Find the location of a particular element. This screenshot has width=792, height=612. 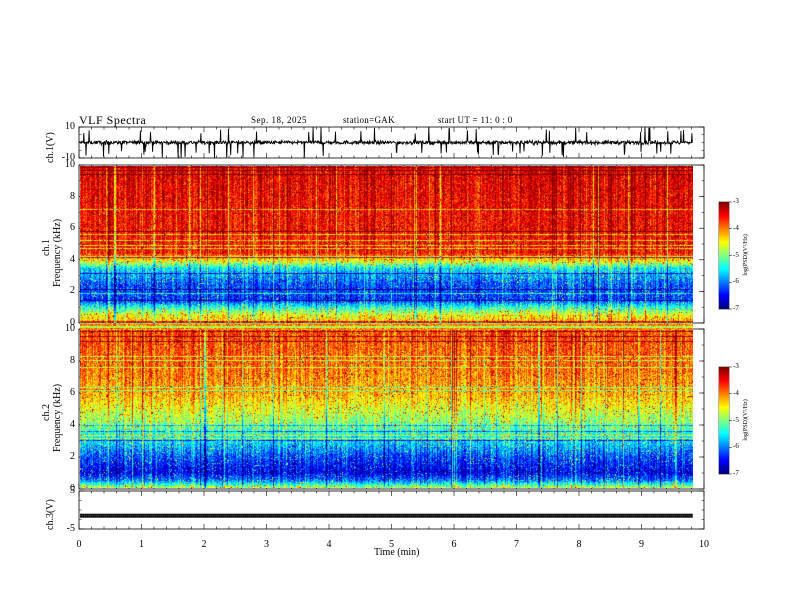

x-axis-label: Time (min) is located at coordinates (397, 552).